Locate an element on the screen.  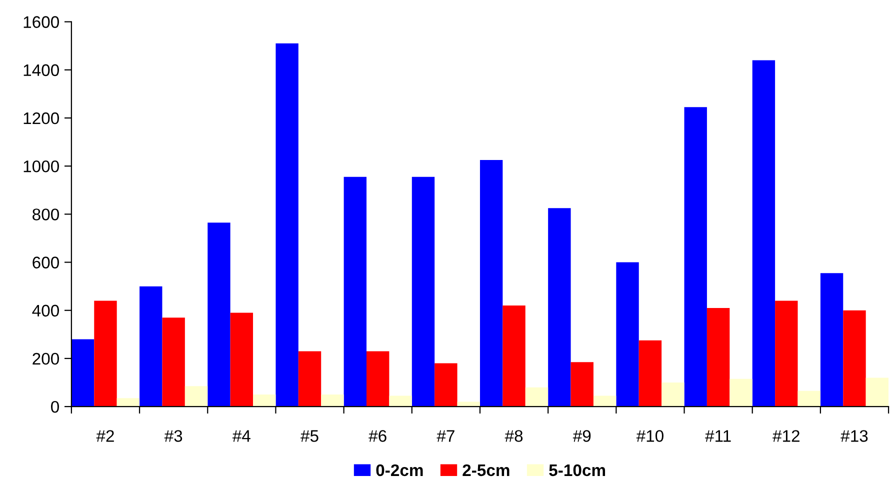
x-tick-label: #3 is located at coordinates (173, 436).